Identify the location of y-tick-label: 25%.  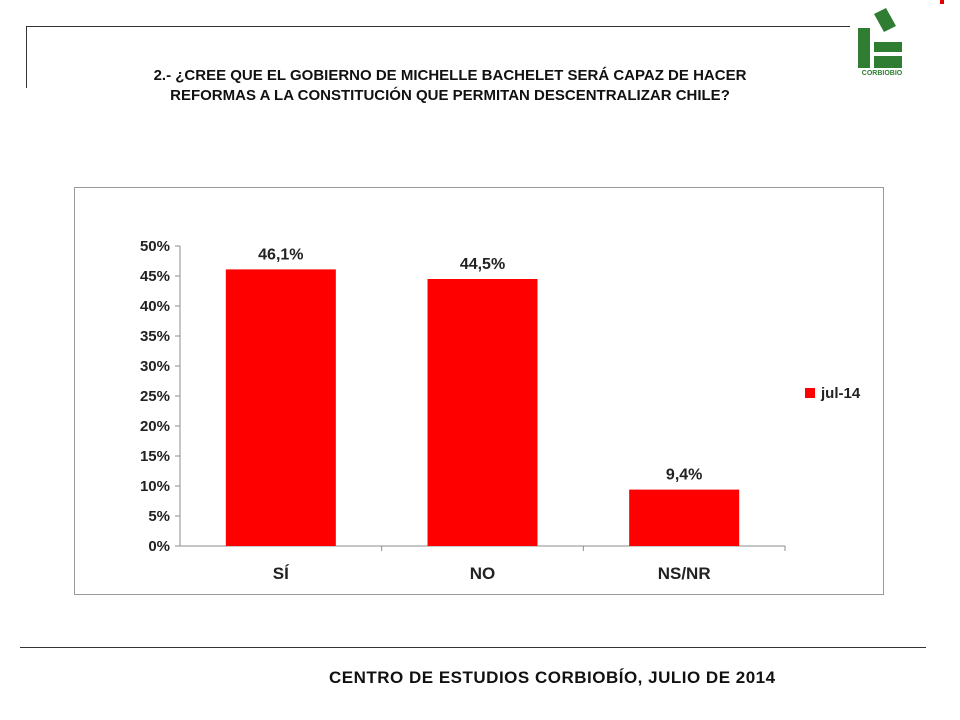
(155, 396).